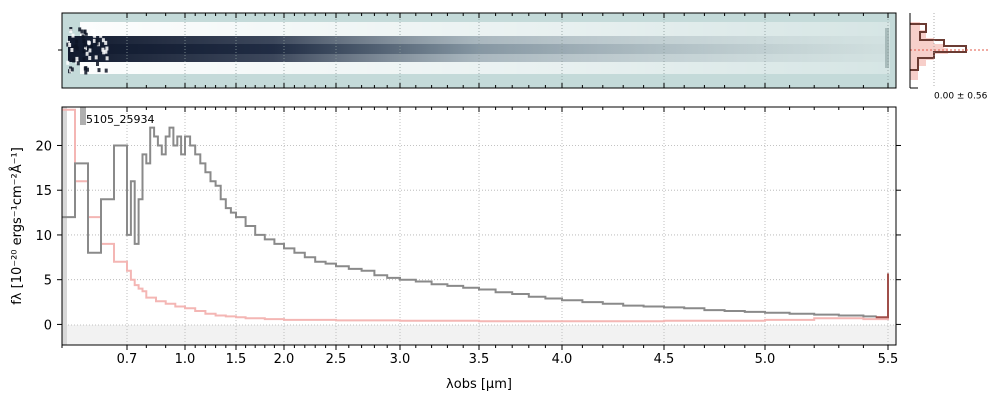 Image resolution: width=1000 pixels, height=400 pixels. Describe the element at coordinates (127, 359) in the screenshot. I see `x-tick-label: 0.7` at that location.